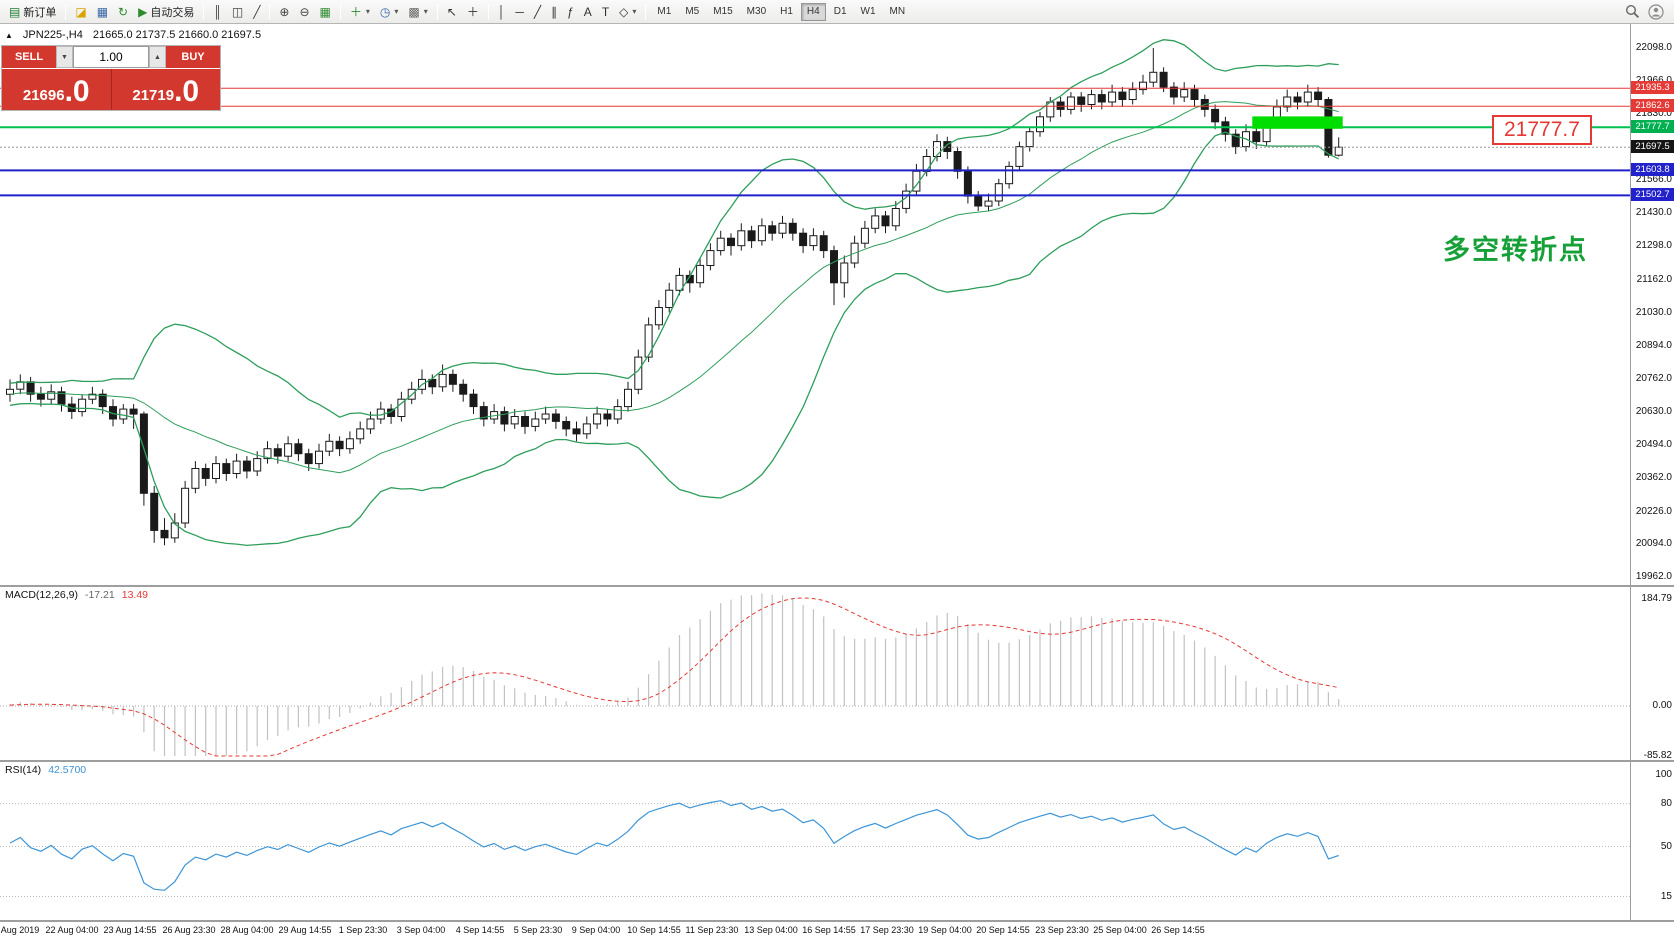 Image resolution: width=1674 pixels, height=948 pixels. Describe the element at coordinates (41, 595) in the screenshot. I see `macd-name: MACD(12,26,9)` at that location.